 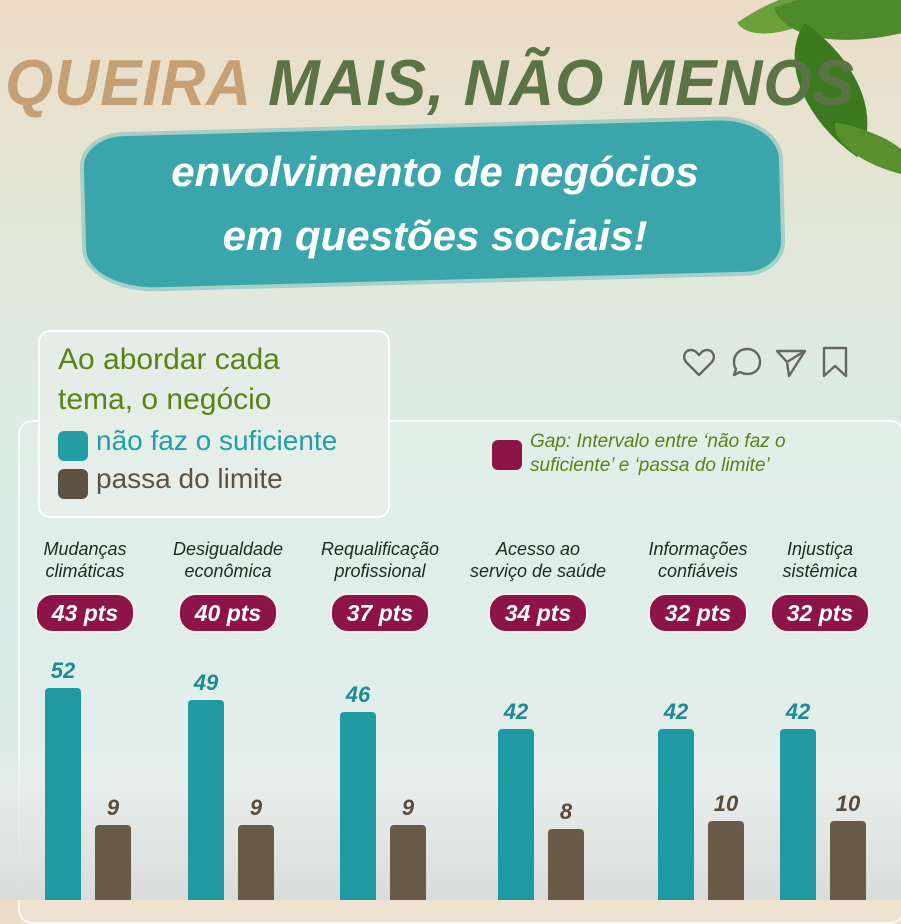 I want to click on category-label-line: confiáveis, so click(x=698, y=571).